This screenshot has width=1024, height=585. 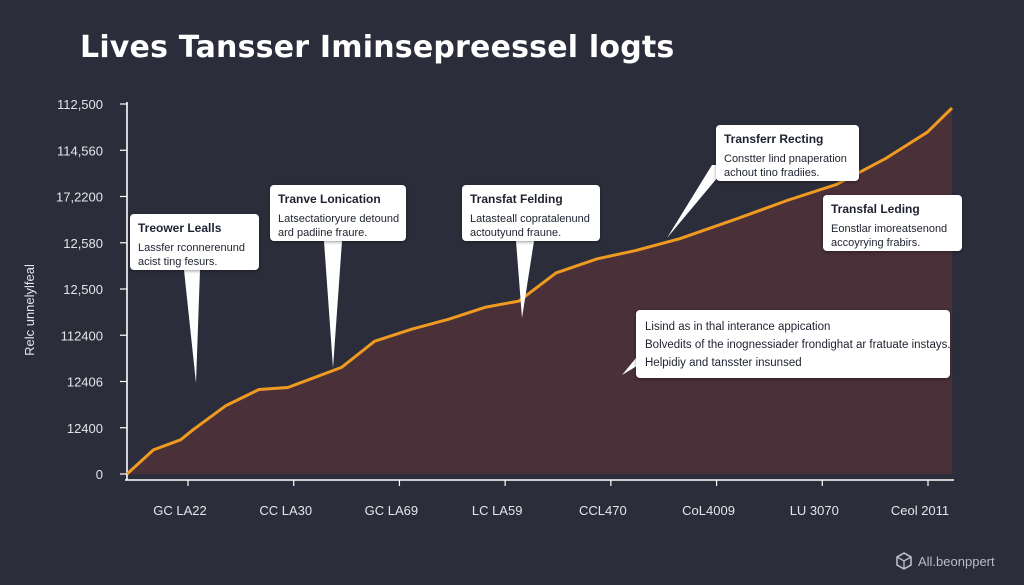 What do you see at coordinates (85, 428) in the screenshot?
I see `y-tick-label: 12400` at bounding box center [85, 428].